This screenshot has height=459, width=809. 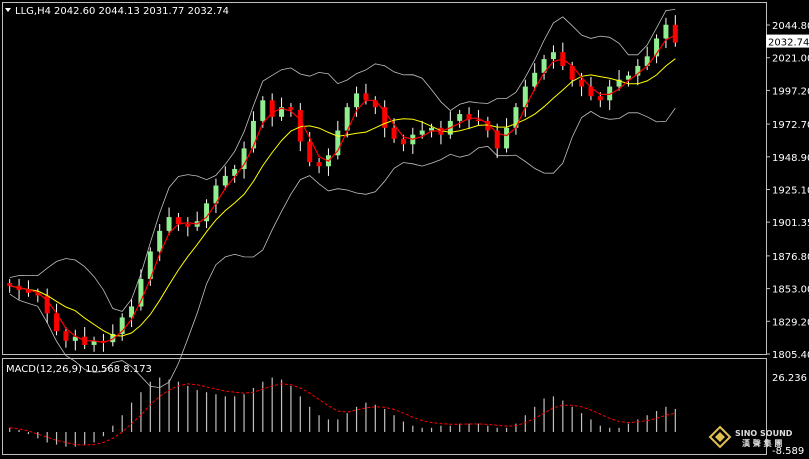 I want to click on symbol-label: LLG,H4, so click(x=33, y=11).